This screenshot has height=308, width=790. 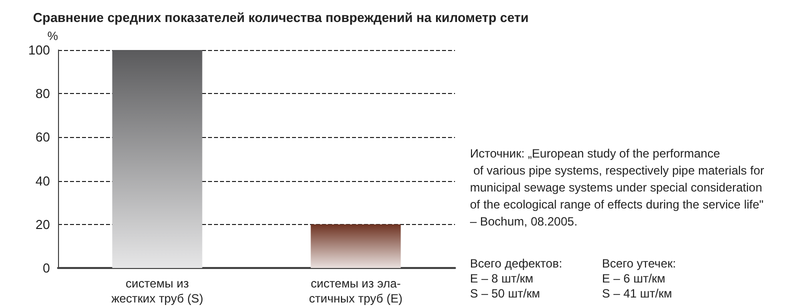 I want to click on y-tick-label: 100, so click(x=39, y=50).